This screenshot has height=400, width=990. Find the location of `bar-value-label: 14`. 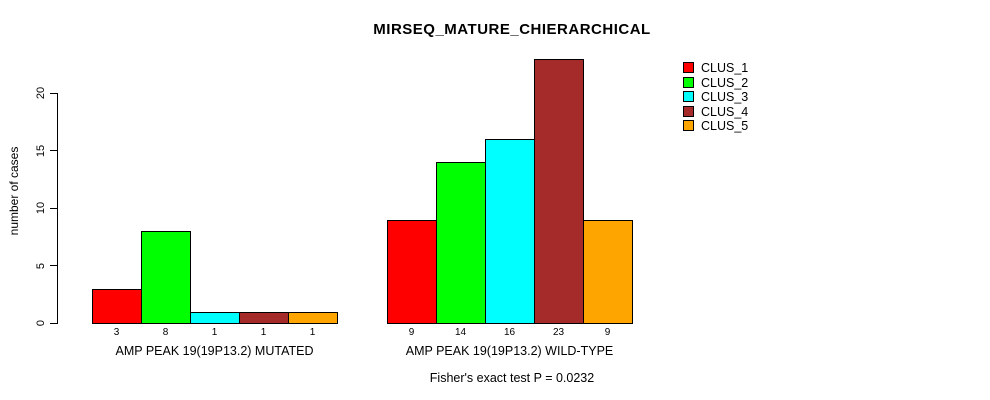

bar-value-label: 14 is located at coordinates (460, 332).